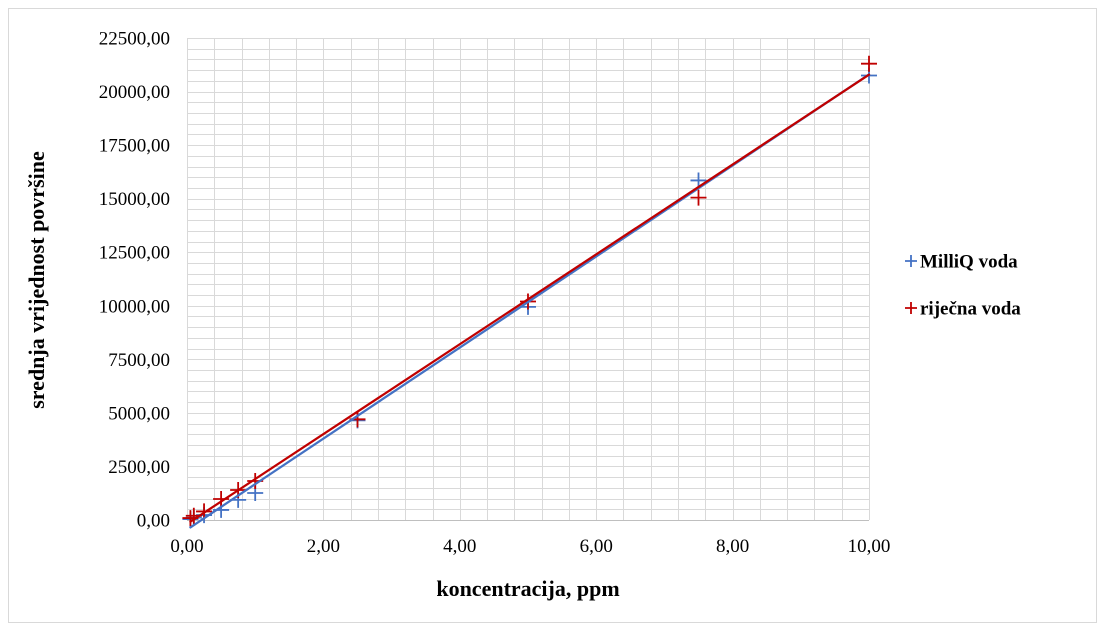 The width and height of the screenshot is (1104, 631). Describe the element at coordinates (596, 546) in the screenshot. I see `x-tick-label: 6,00` at that location.